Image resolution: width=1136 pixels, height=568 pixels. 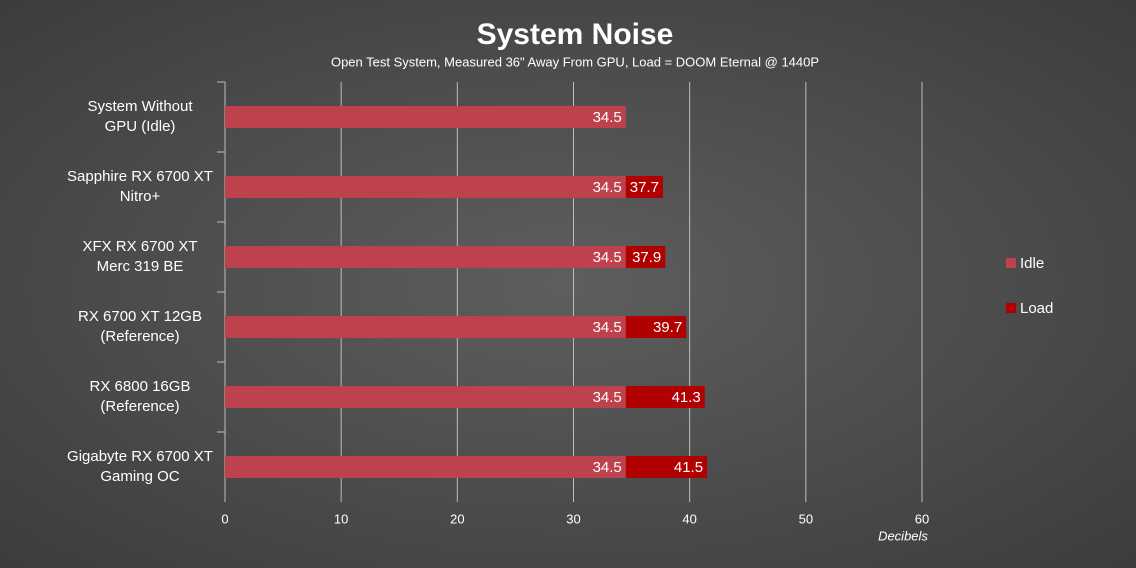 I want to click on value-label: 41.5, so click(x=688, y=467).